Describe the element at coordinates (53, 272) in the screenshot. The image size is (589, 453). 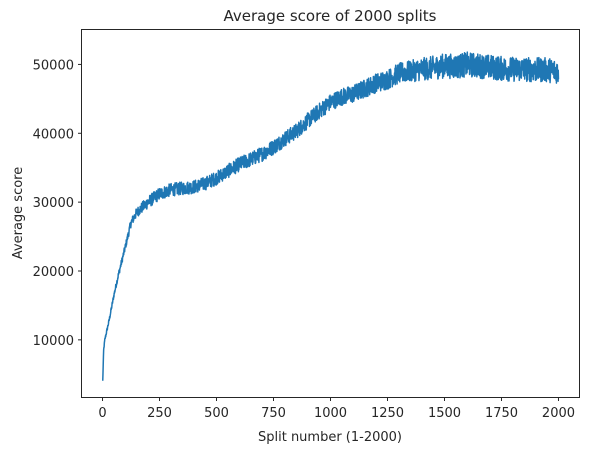
I see `y-tick-label: 20000` at that location.